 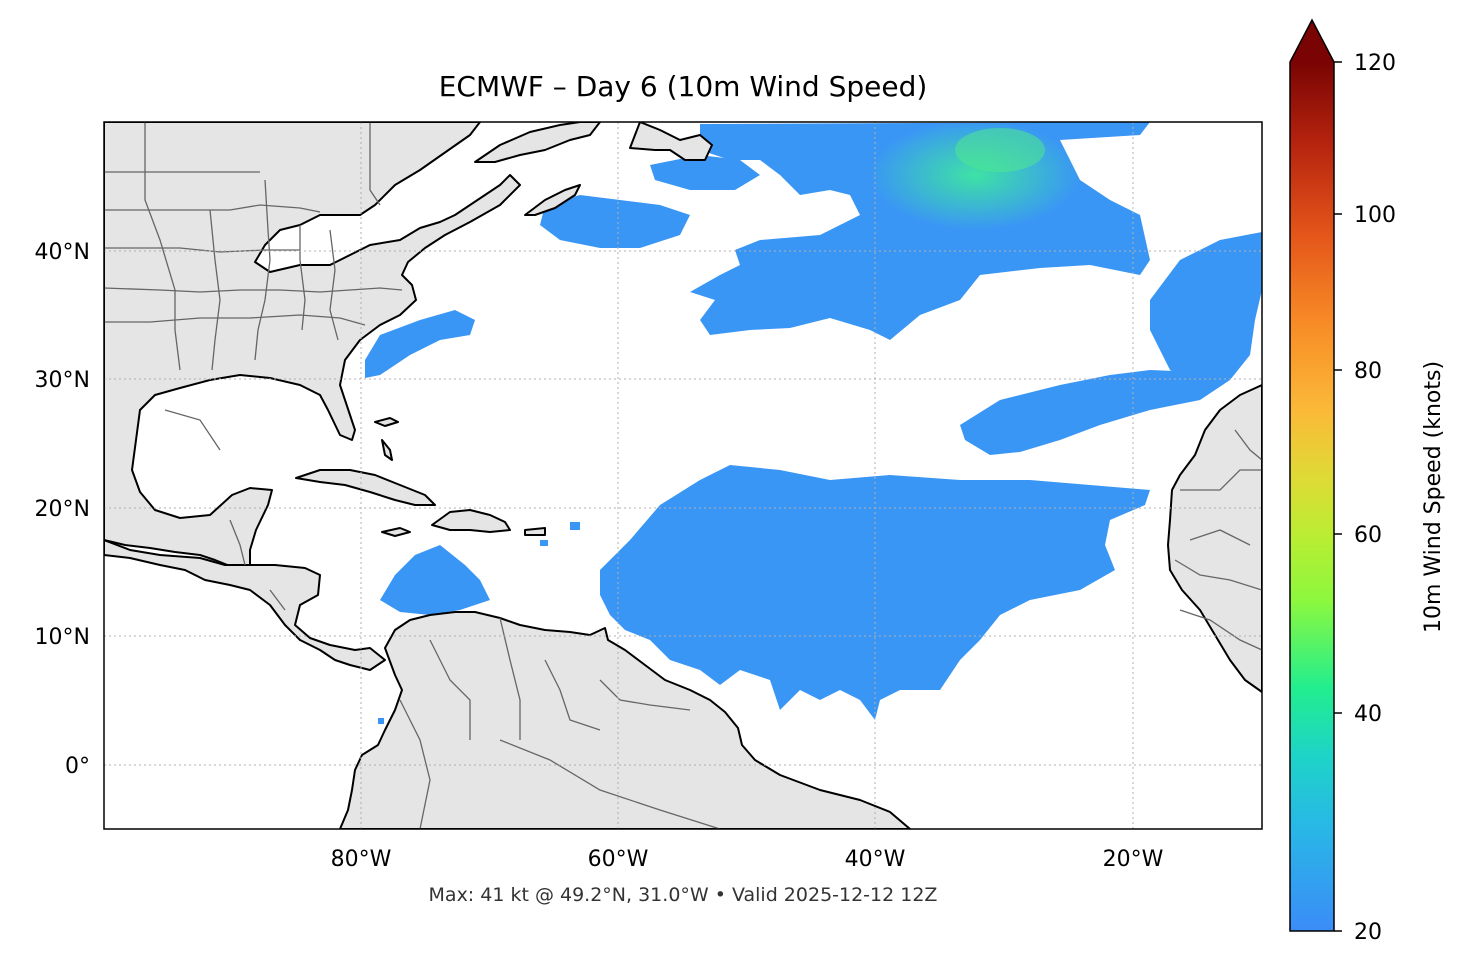 I want to click on bahamas-b, so click(x=387, y=450).